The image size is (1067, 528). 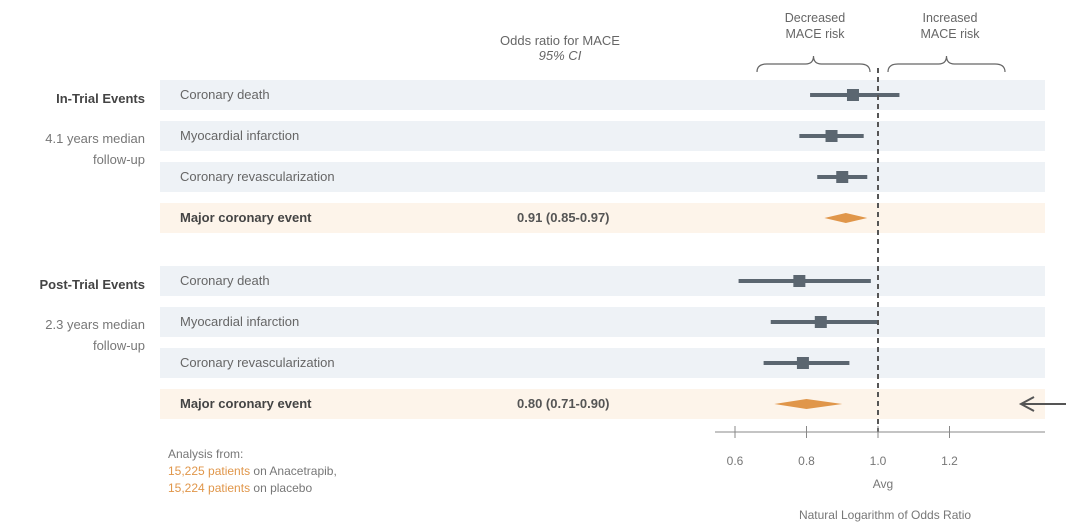 What do you see at coordinates (100, 98) in the screenshot?
I see `group-title-in-trial: In-Trial Events` at bounding box center [100, 98].